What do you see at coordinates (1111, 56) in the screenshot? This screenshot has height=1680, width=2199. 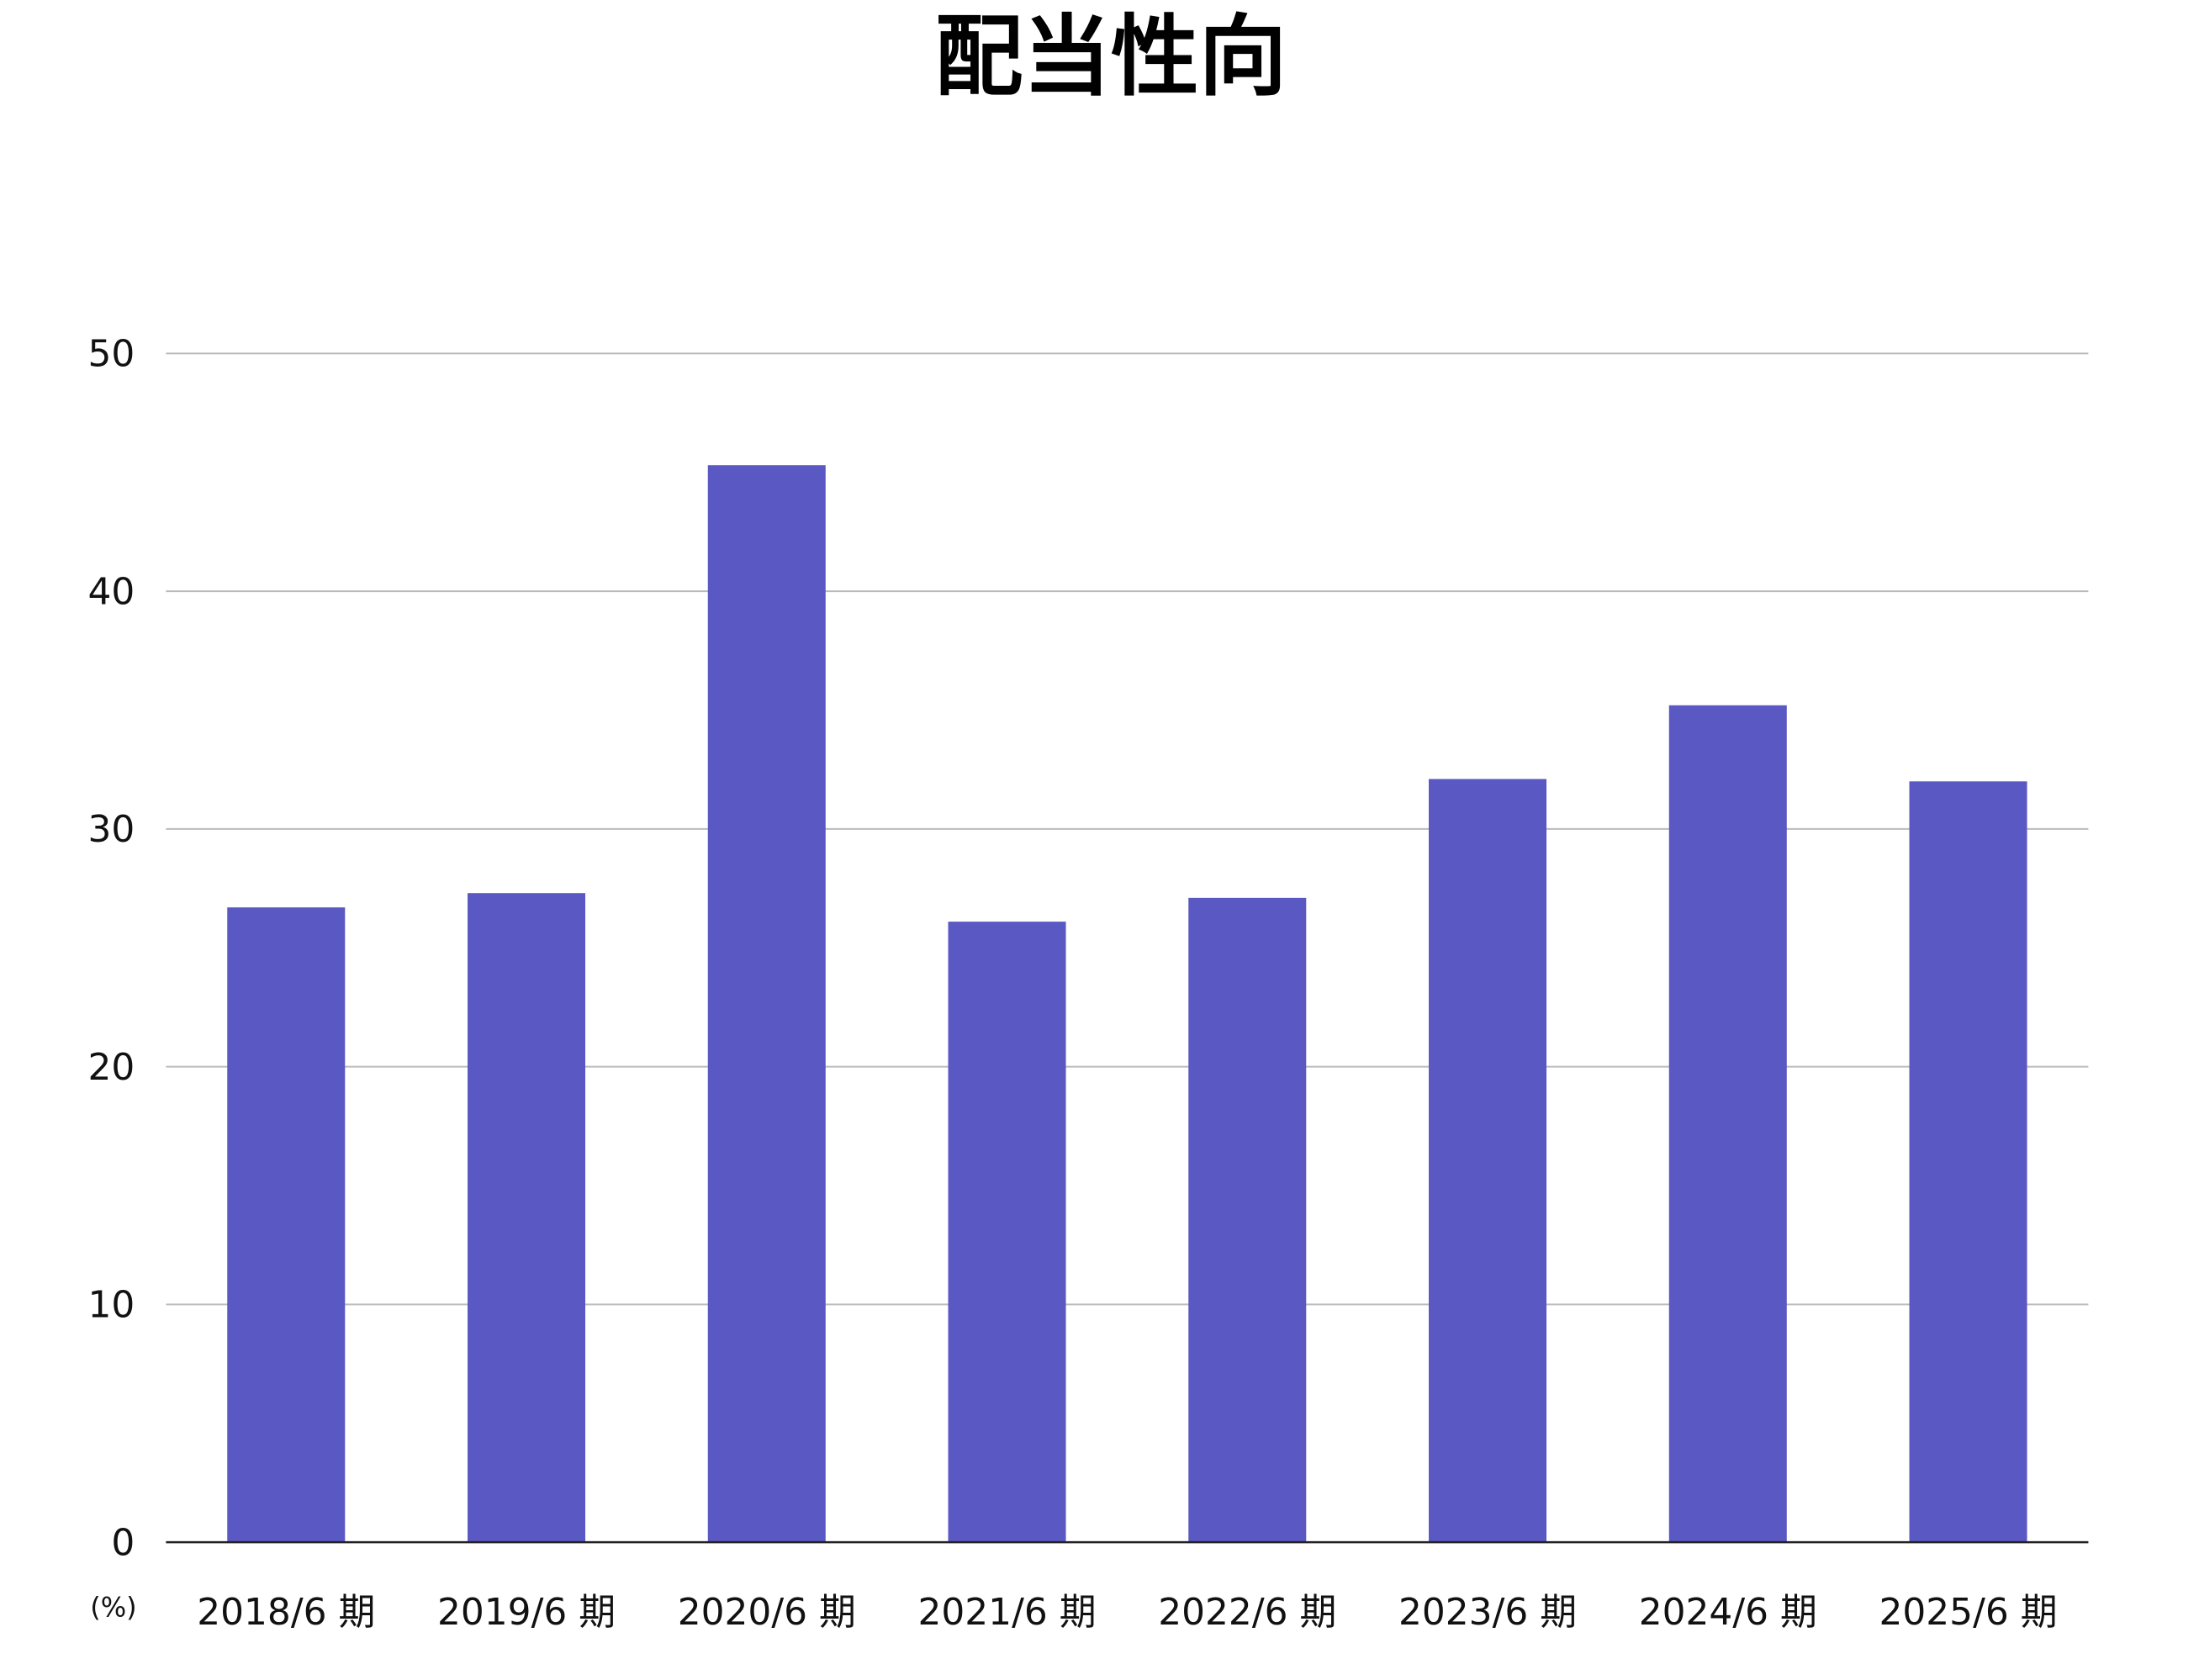 I see `chart-title: 配当性向` at bounding box center [1111, 56].